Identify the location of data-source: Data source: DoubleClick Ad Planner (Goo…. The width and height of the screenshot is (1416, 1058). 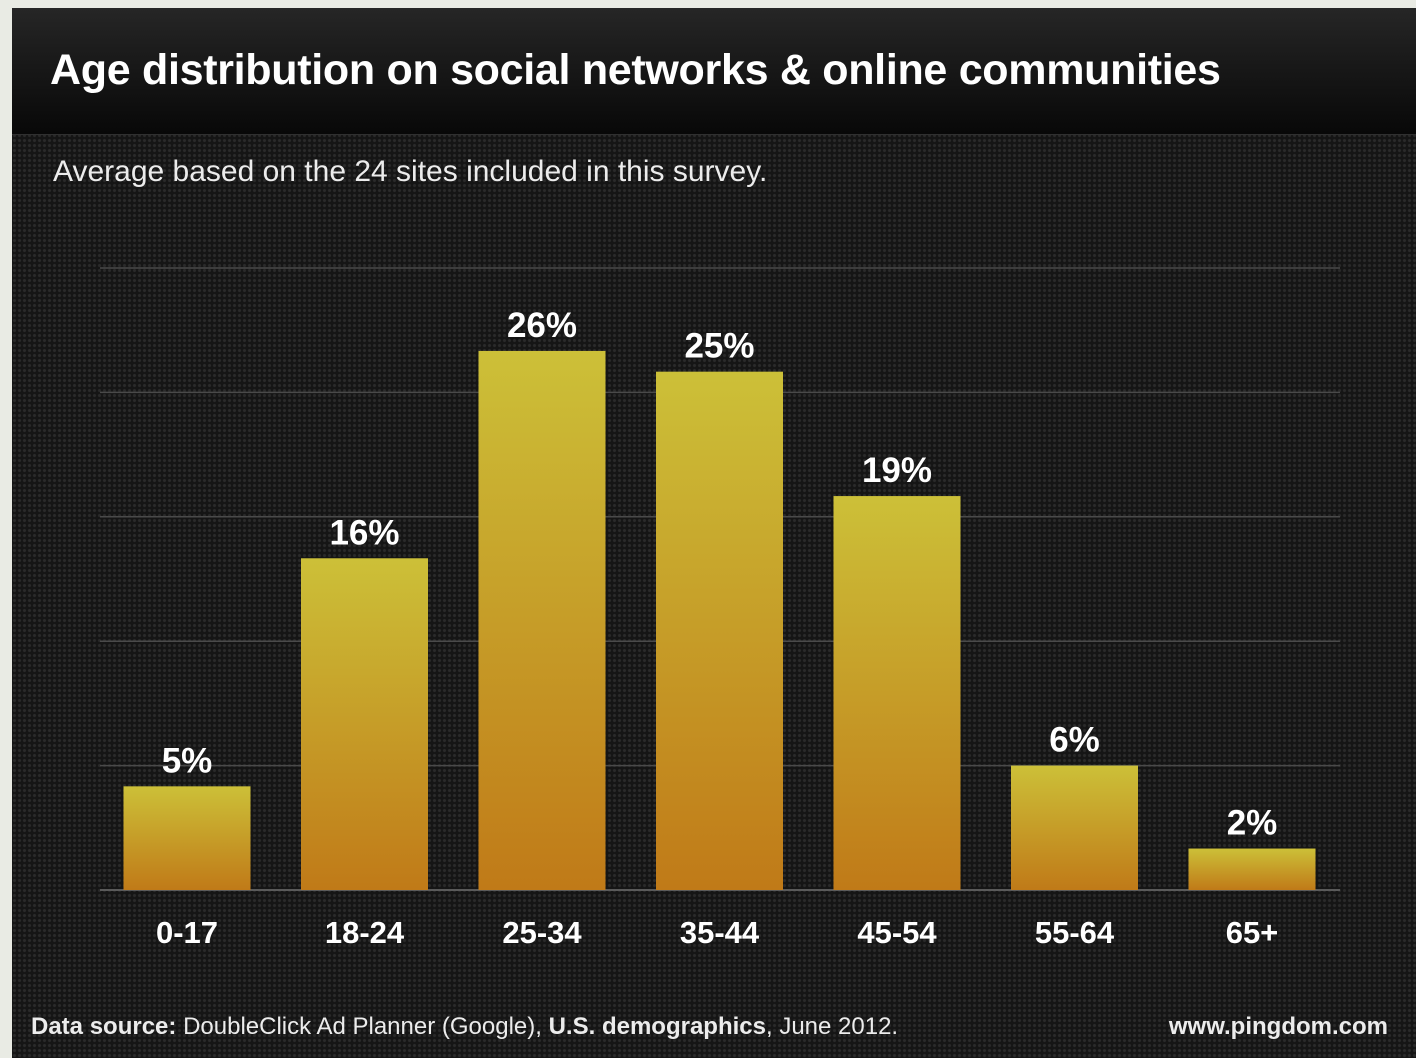
(464, 1027).